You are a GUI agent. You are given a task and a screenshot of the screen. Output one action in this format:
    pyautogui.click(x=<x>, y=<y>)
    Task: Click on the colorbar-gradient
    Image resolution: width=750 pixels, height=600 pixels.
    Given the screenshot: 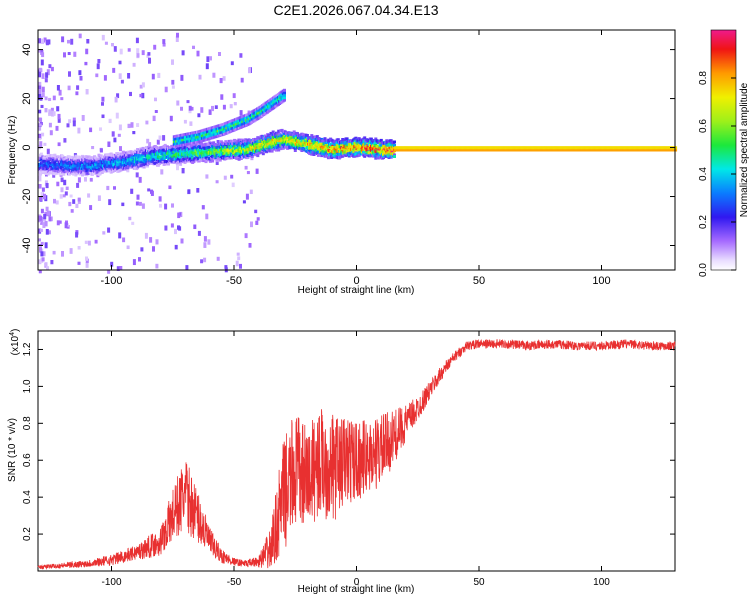 What is the action you would take?
    pyautogui.click(x=723, y=150)
    